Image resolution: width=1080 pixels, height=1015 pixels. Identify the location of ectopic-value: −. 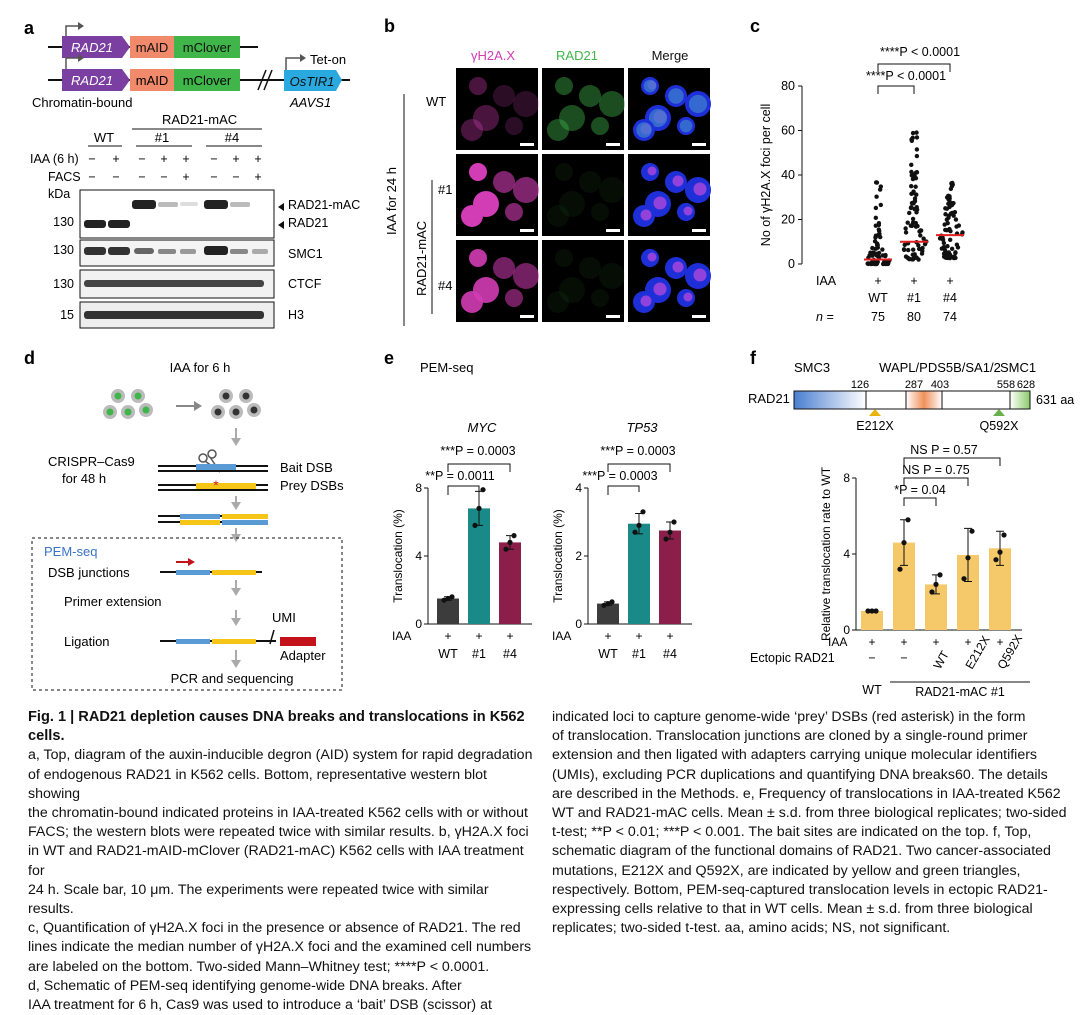
(871, 658).